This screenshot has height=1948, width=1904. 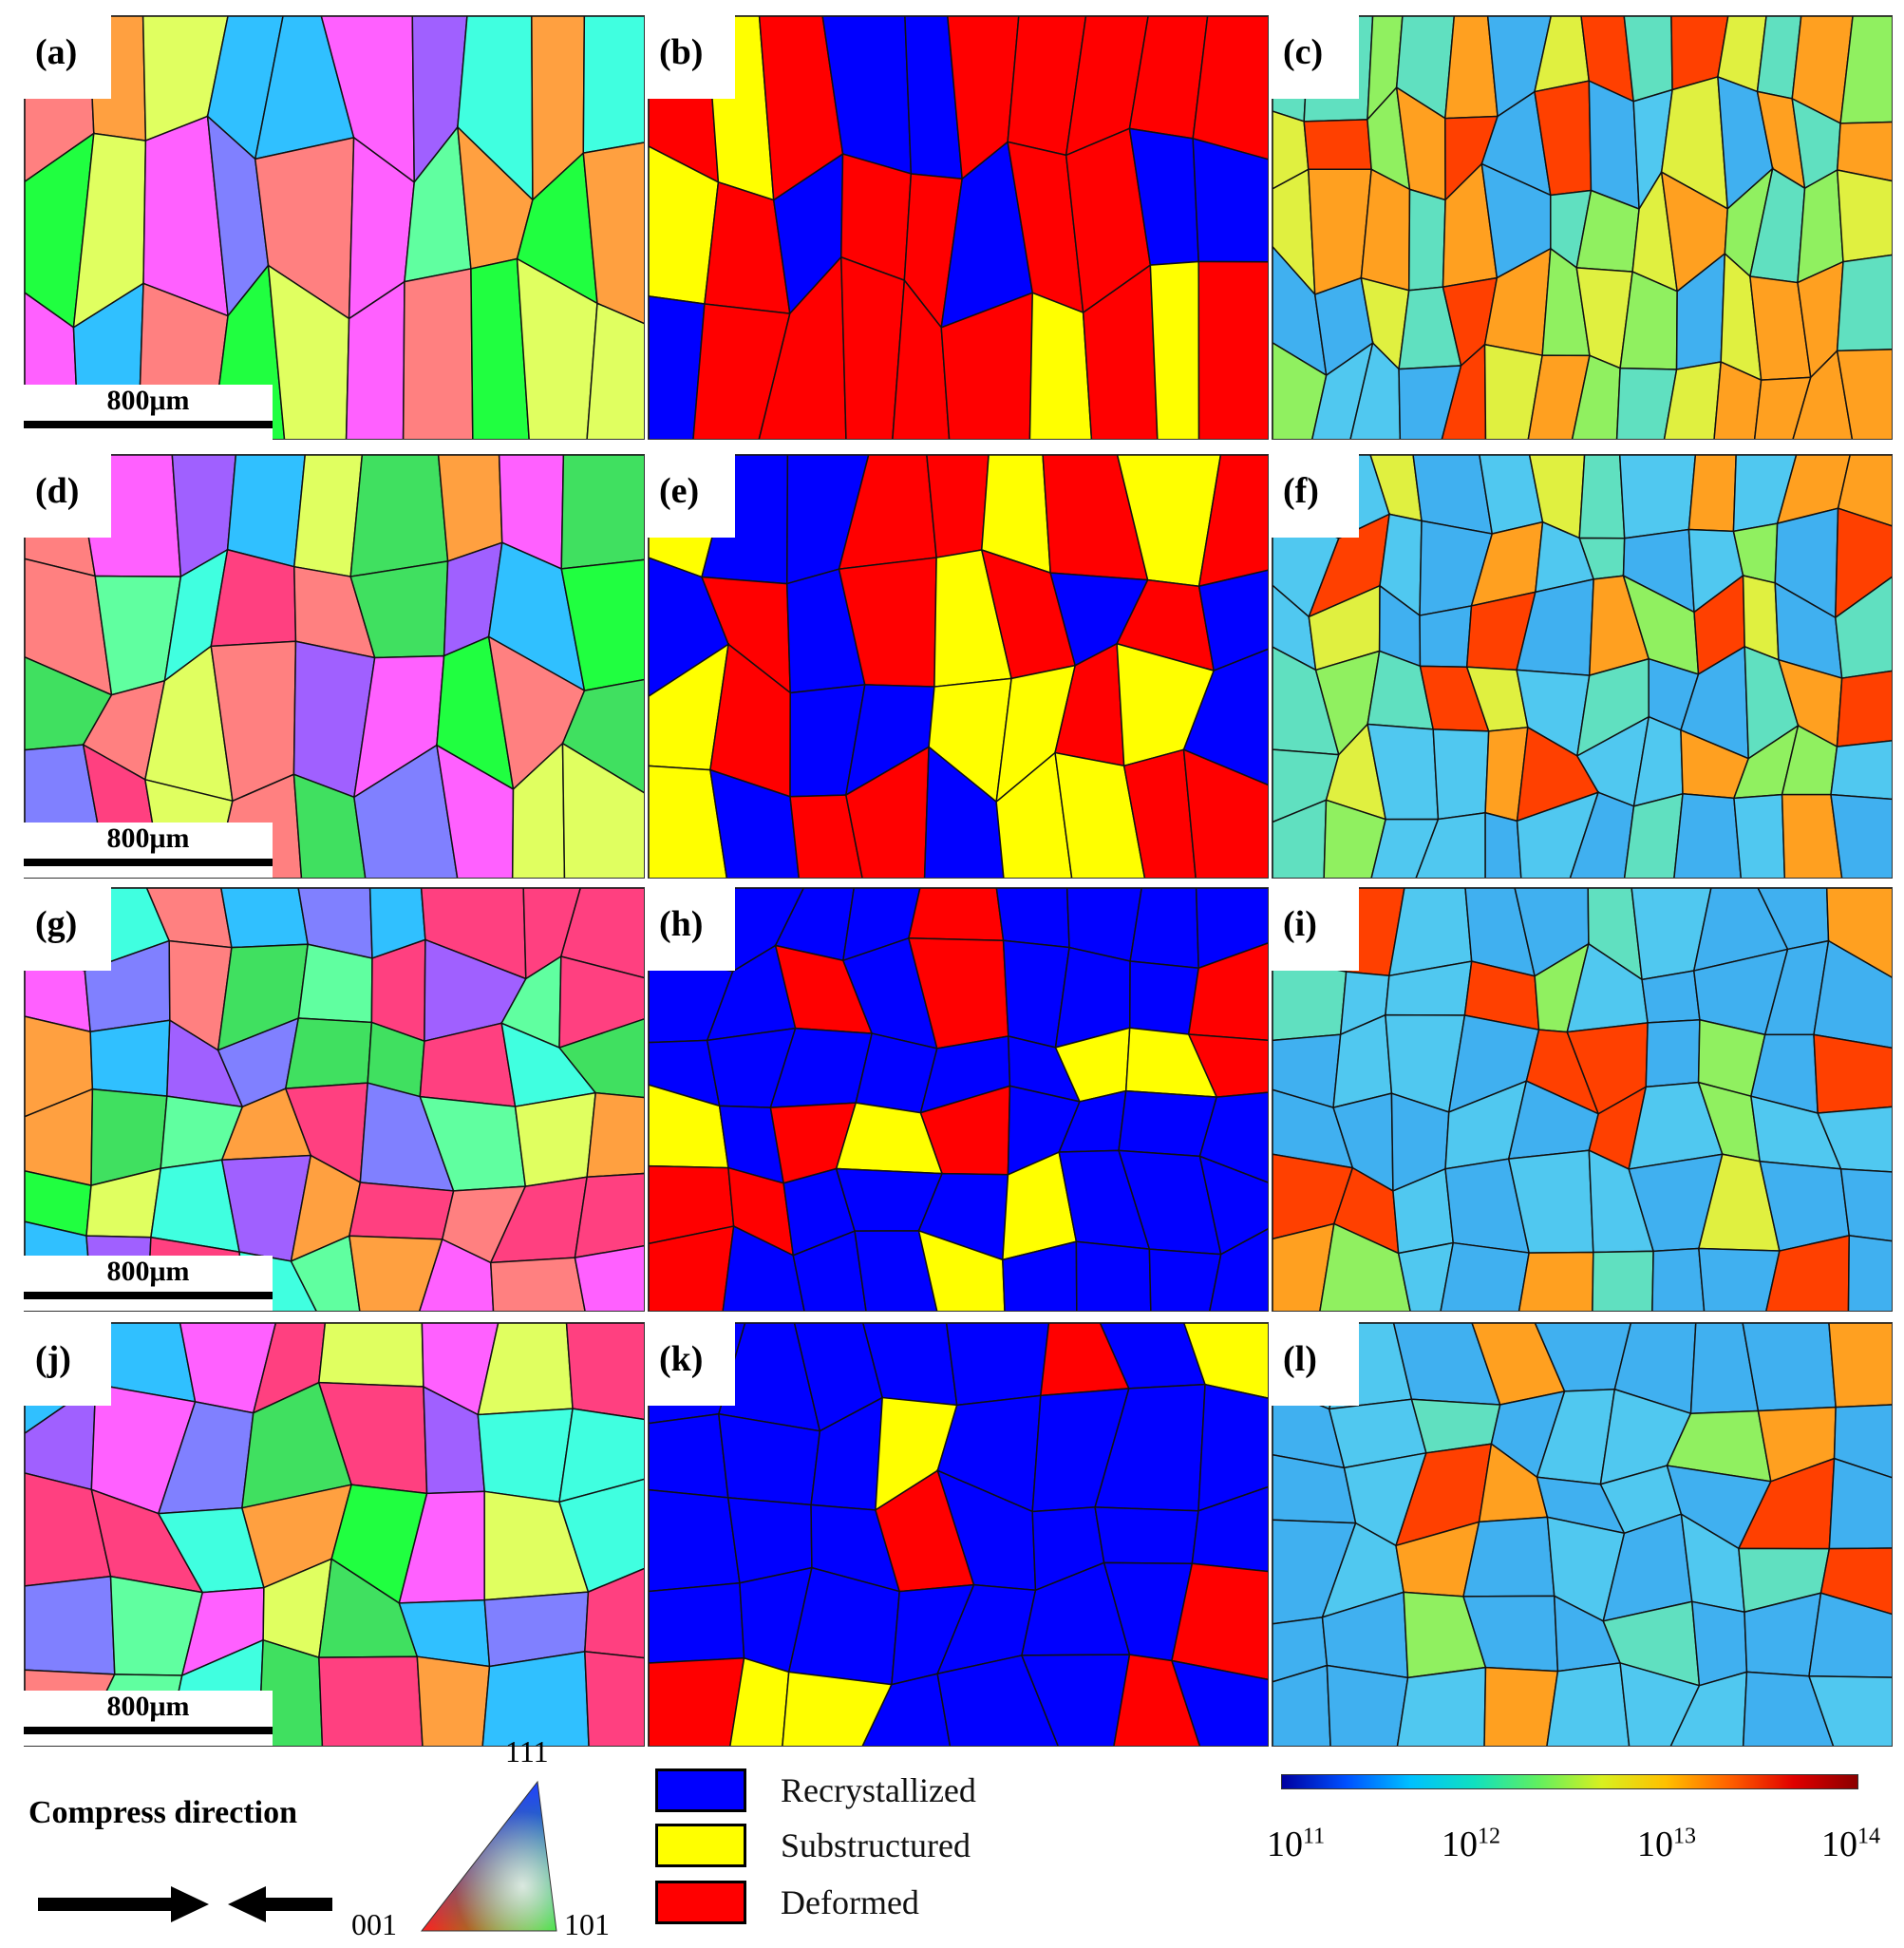 I want to click on ipf-label-111: 111, so click(x=527, y=1751).